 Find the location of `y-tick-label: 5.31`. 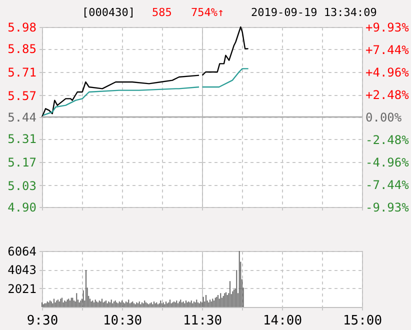

y-tick-label: 5.31 is located at coordinates (22, 139).